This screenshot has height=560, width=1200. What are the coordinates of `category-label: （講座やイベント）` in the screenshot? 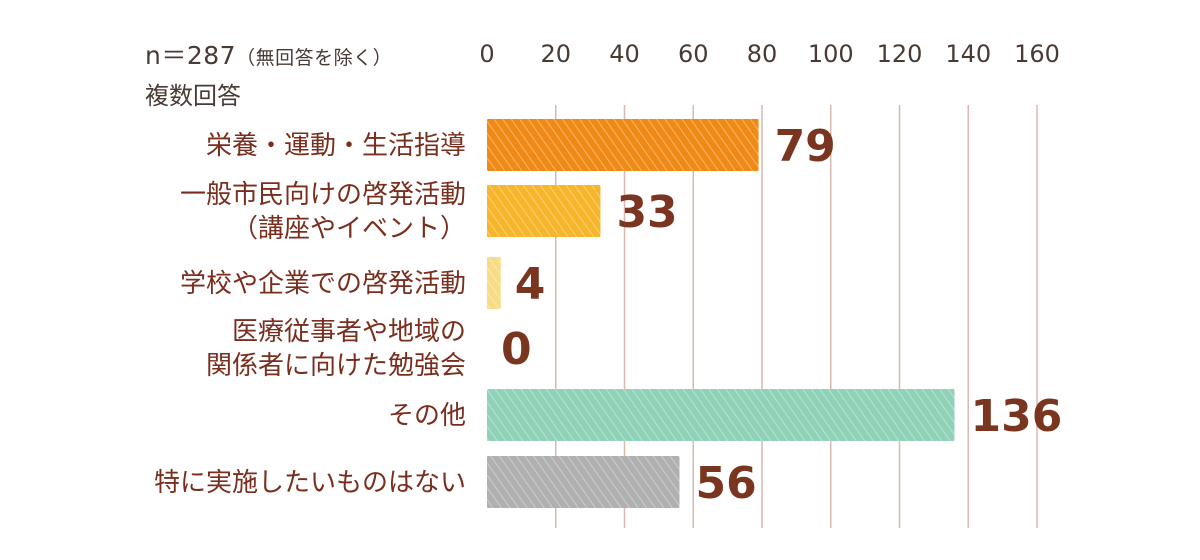 It's located at (349, 229).